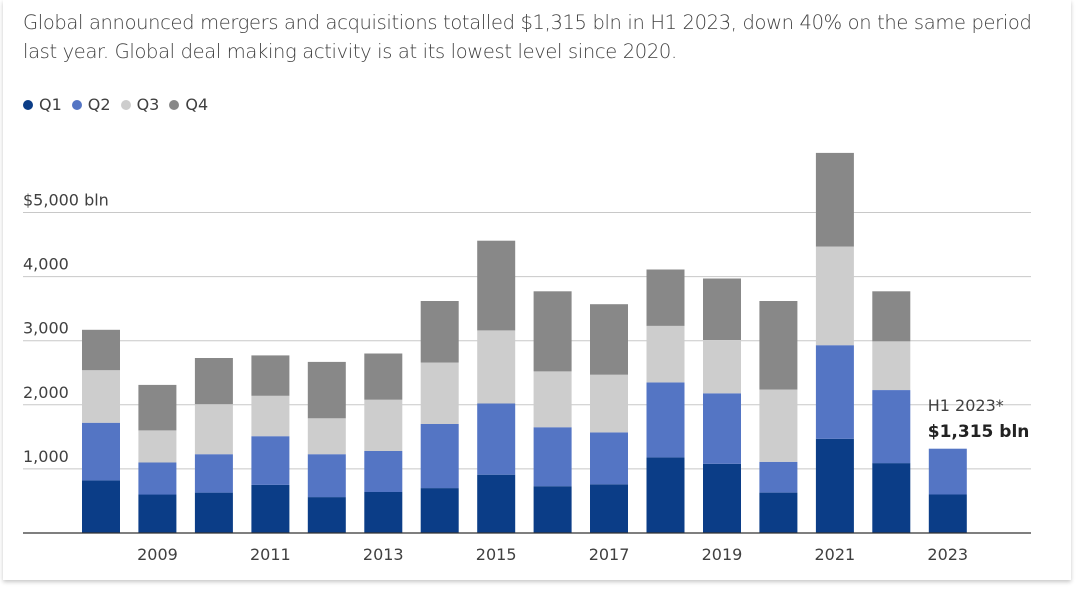 The height and width of the screenshot is (589, 1076). Describe the element at coordinates (609, 339) in the screenshot. I see `bar-segment-2017-q4` at that location.